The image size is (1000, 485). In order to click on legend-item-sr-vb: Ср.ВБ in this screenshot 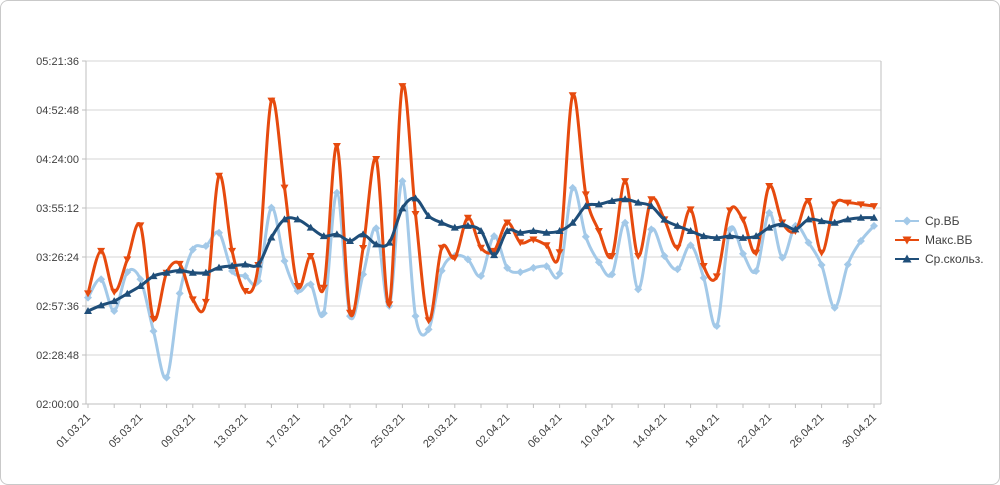, I will do `click(939, 221)`.